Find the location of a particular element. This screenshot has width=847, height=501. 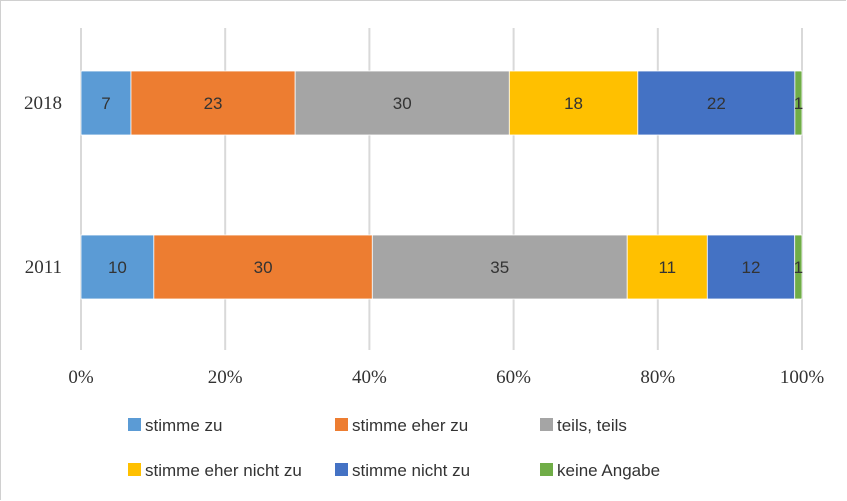

legend-label-3: stimme eher nicht zu is located at coordinates (223, 470).